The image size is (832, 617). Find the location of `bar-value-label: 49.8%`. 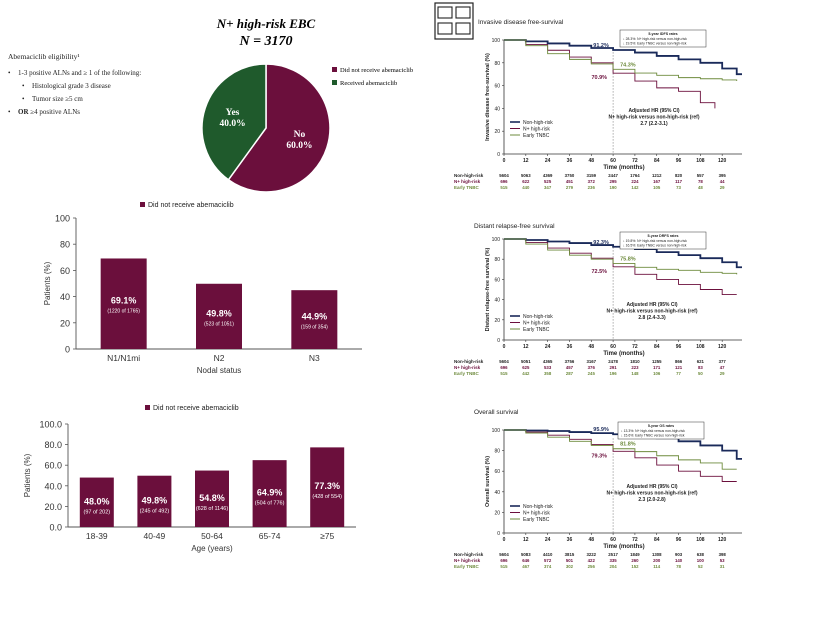

bar-value-label: 49.8% is located at coordinates (219, 313).